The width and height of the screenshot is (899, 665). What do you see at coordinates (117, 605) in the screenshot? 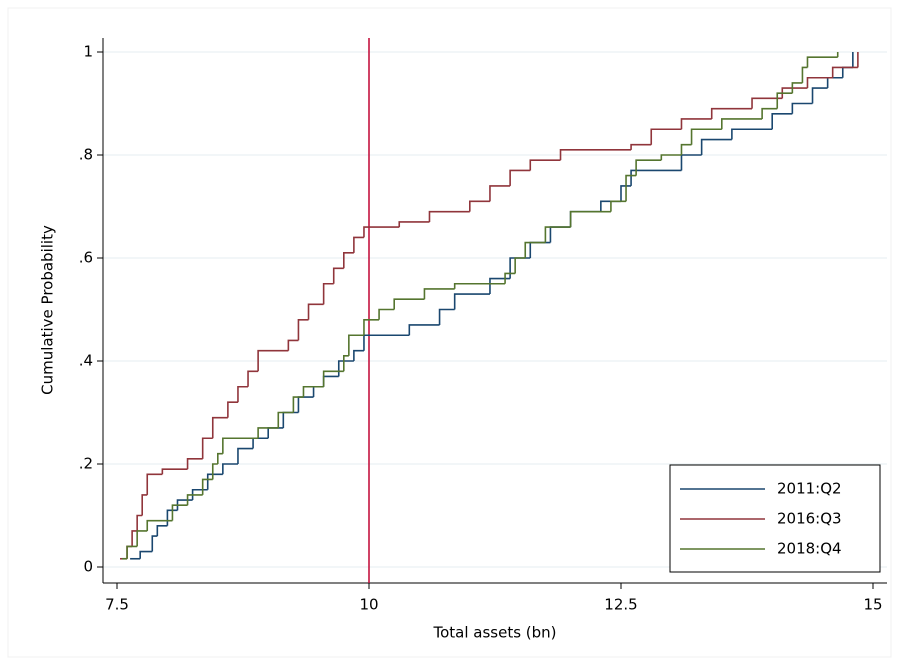
I see `x-tick-label: 7.5` at bounding box center [117, 605].